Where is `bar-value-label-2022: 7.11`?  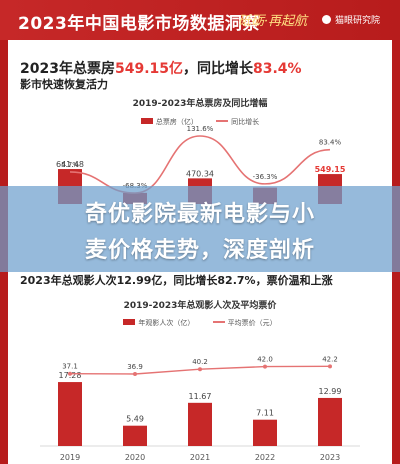 bar-value-label-2022: 7.11 is located at coordinates (265, 413).